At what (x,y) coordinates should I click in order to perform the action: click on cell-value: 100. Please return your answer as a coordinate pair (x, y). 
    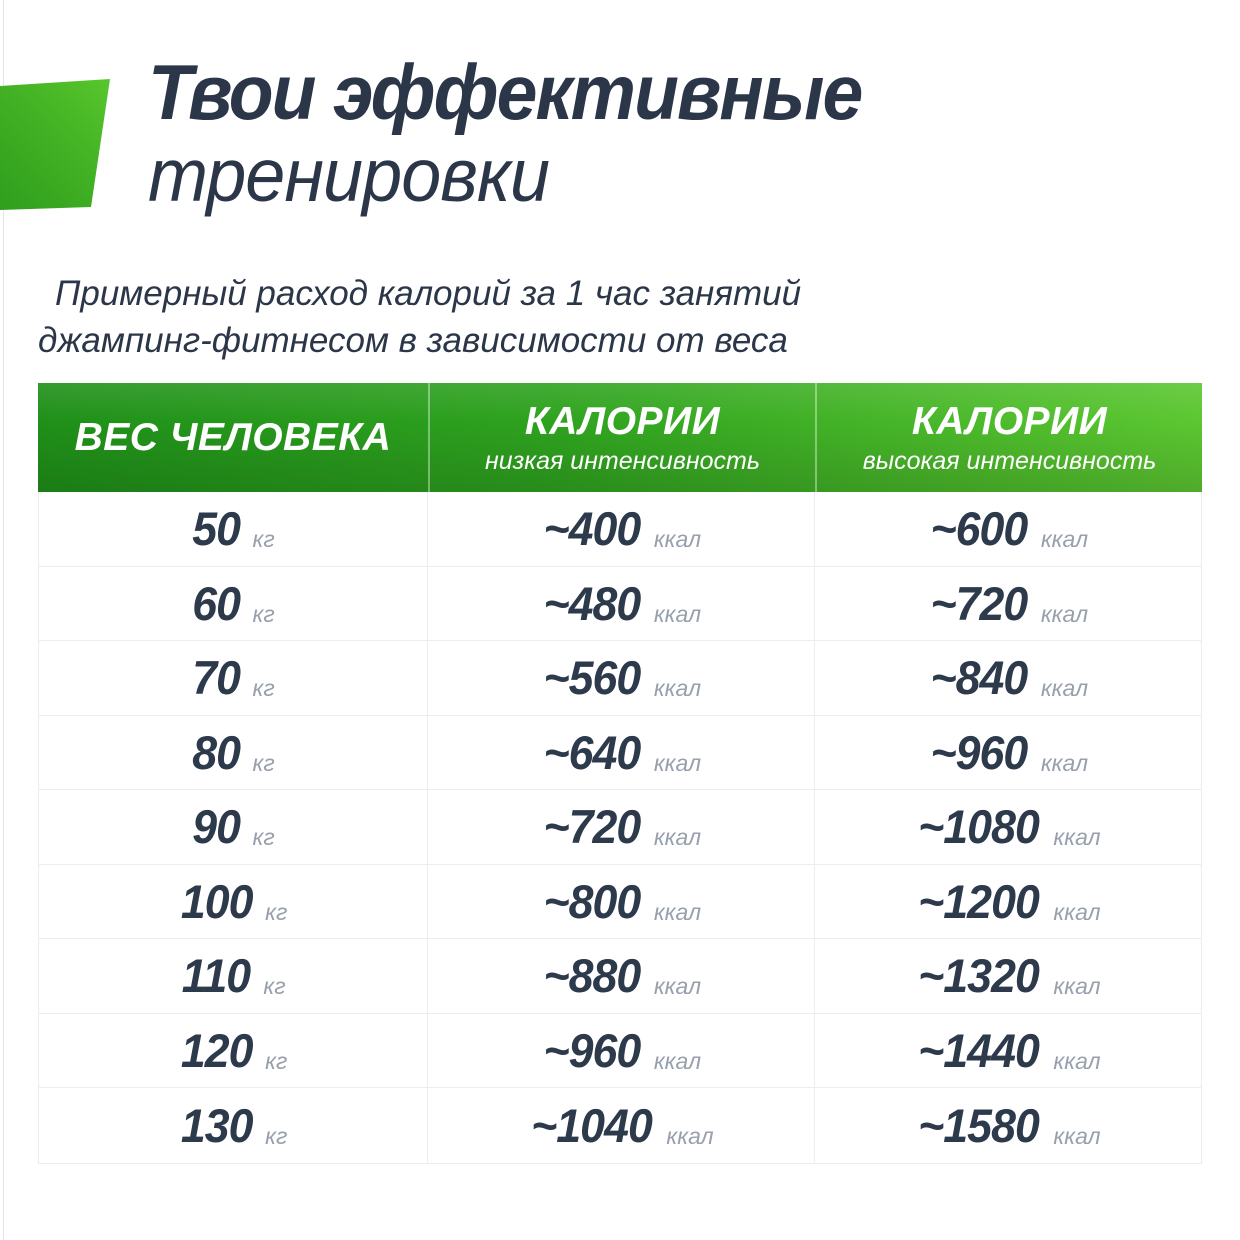
    Looking at the image, I should click on (217, 901).